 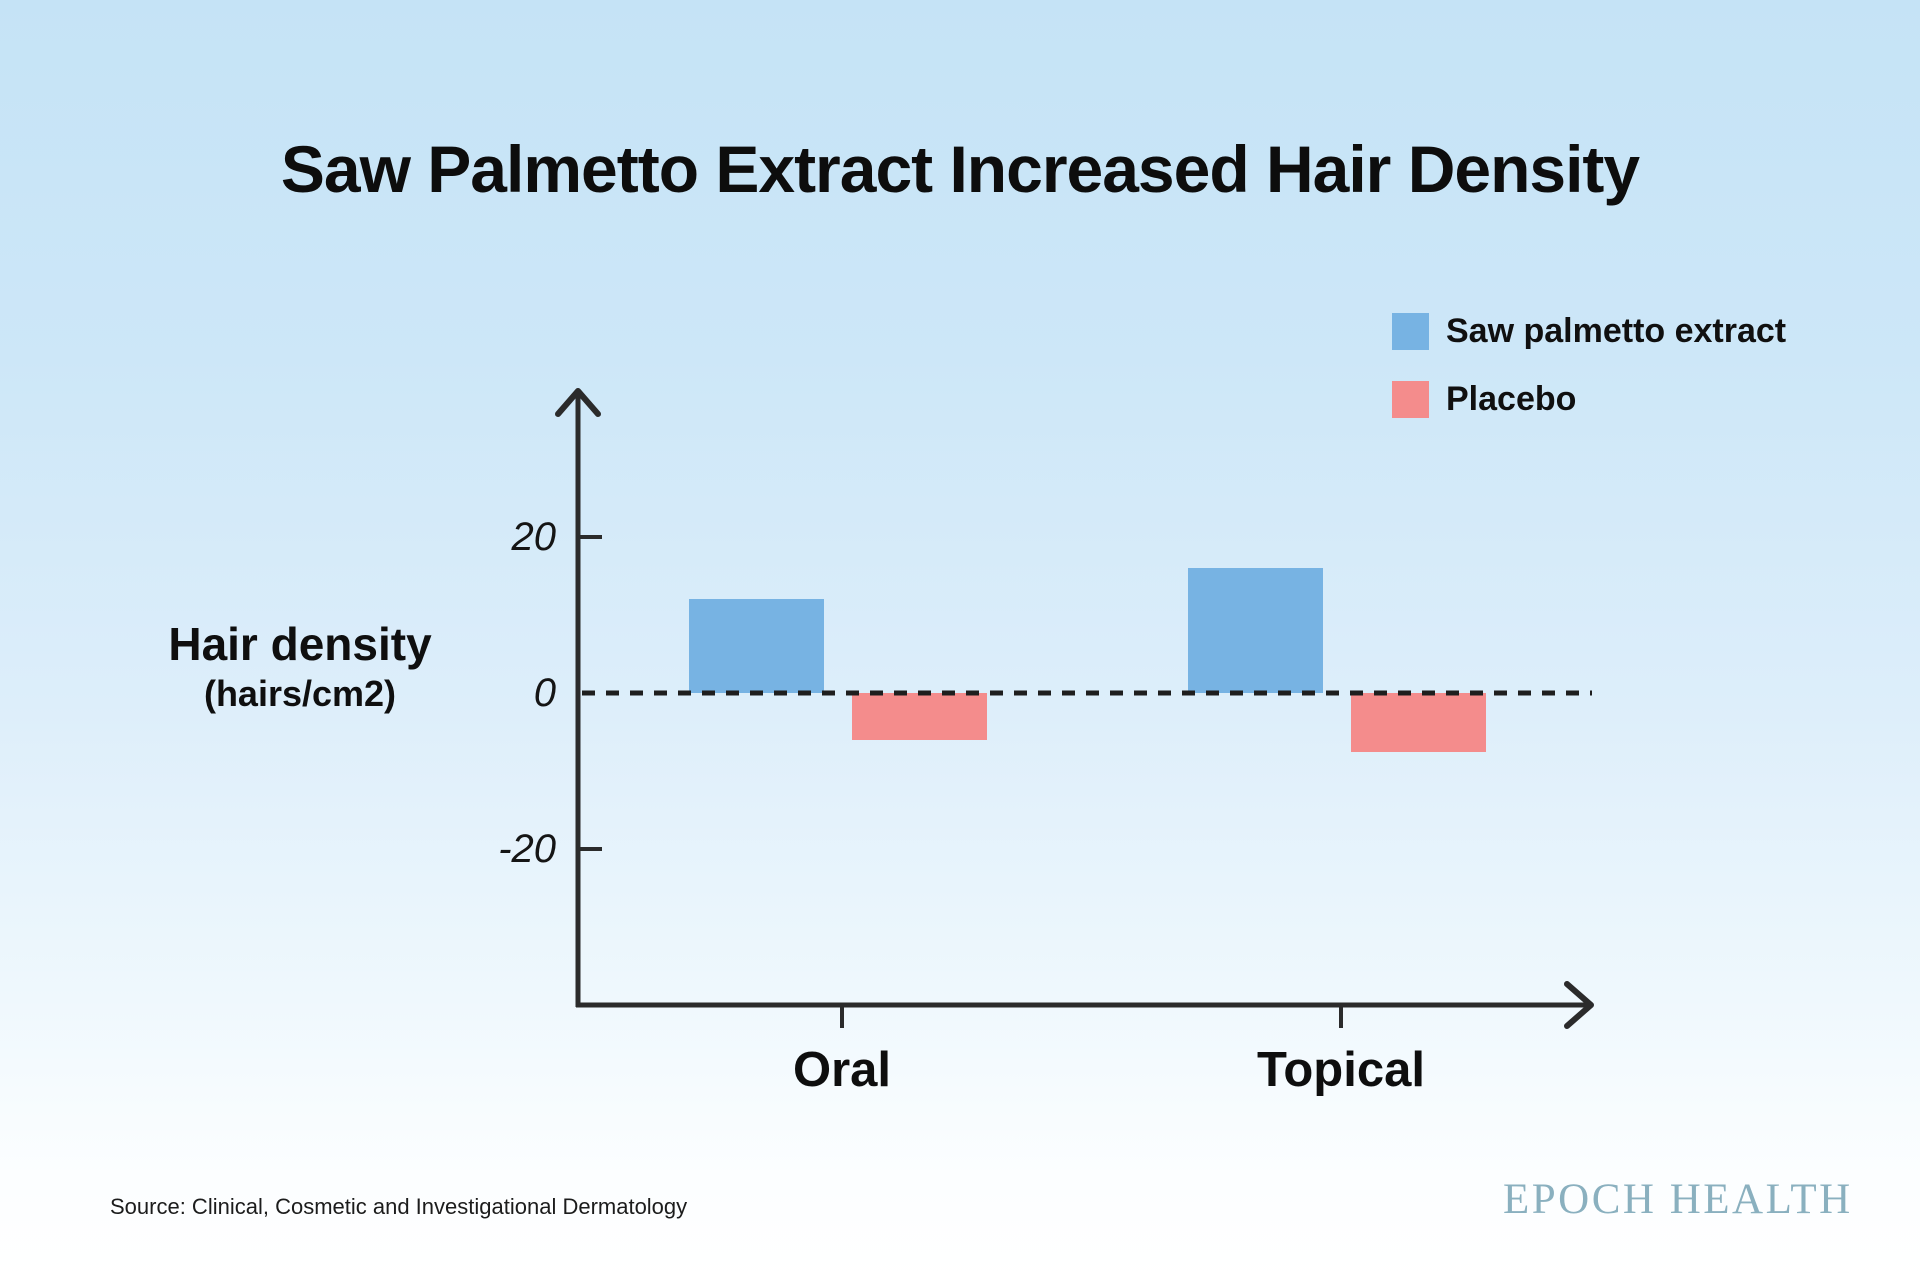 I want to click on y-axis-label: Hair density (hairs/cm2), so click(x=300, y=667).